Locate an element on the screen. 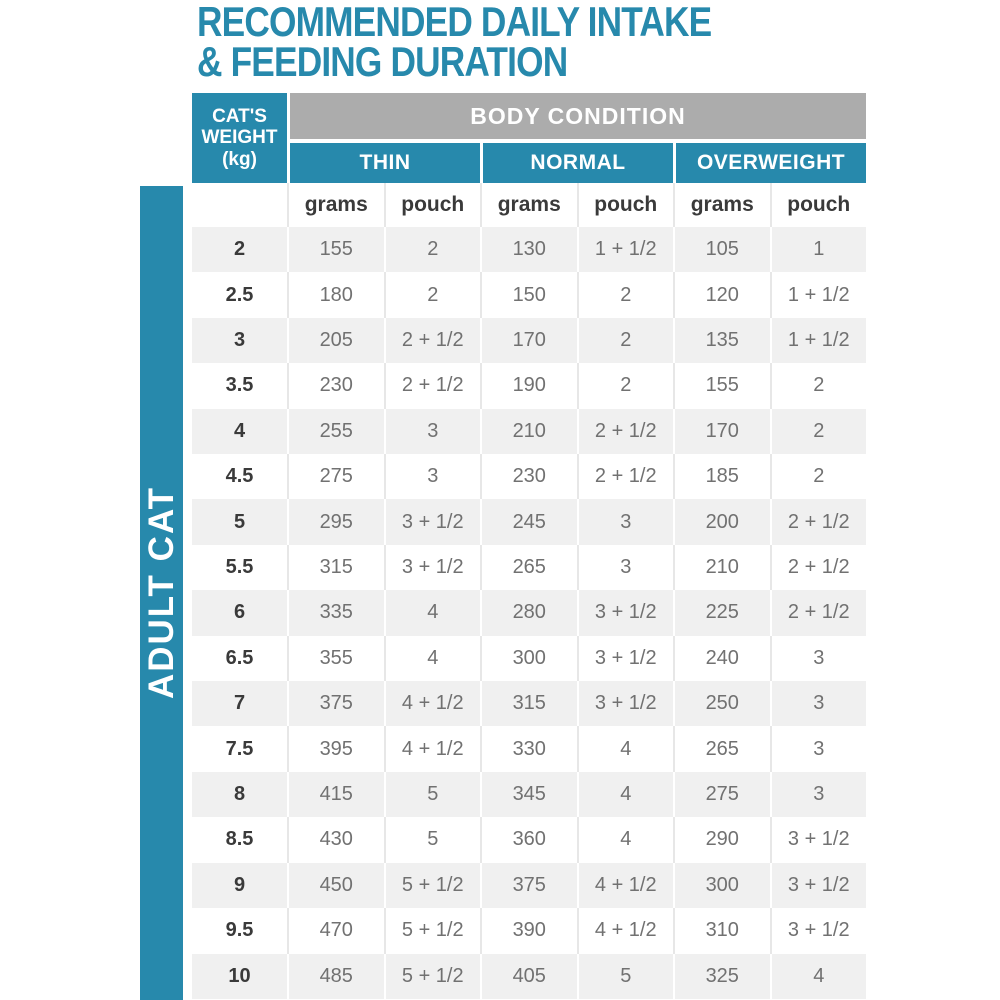 The image size is (1000, 1000). weight-cell: 4.5 is located at coordinates (239, 476).